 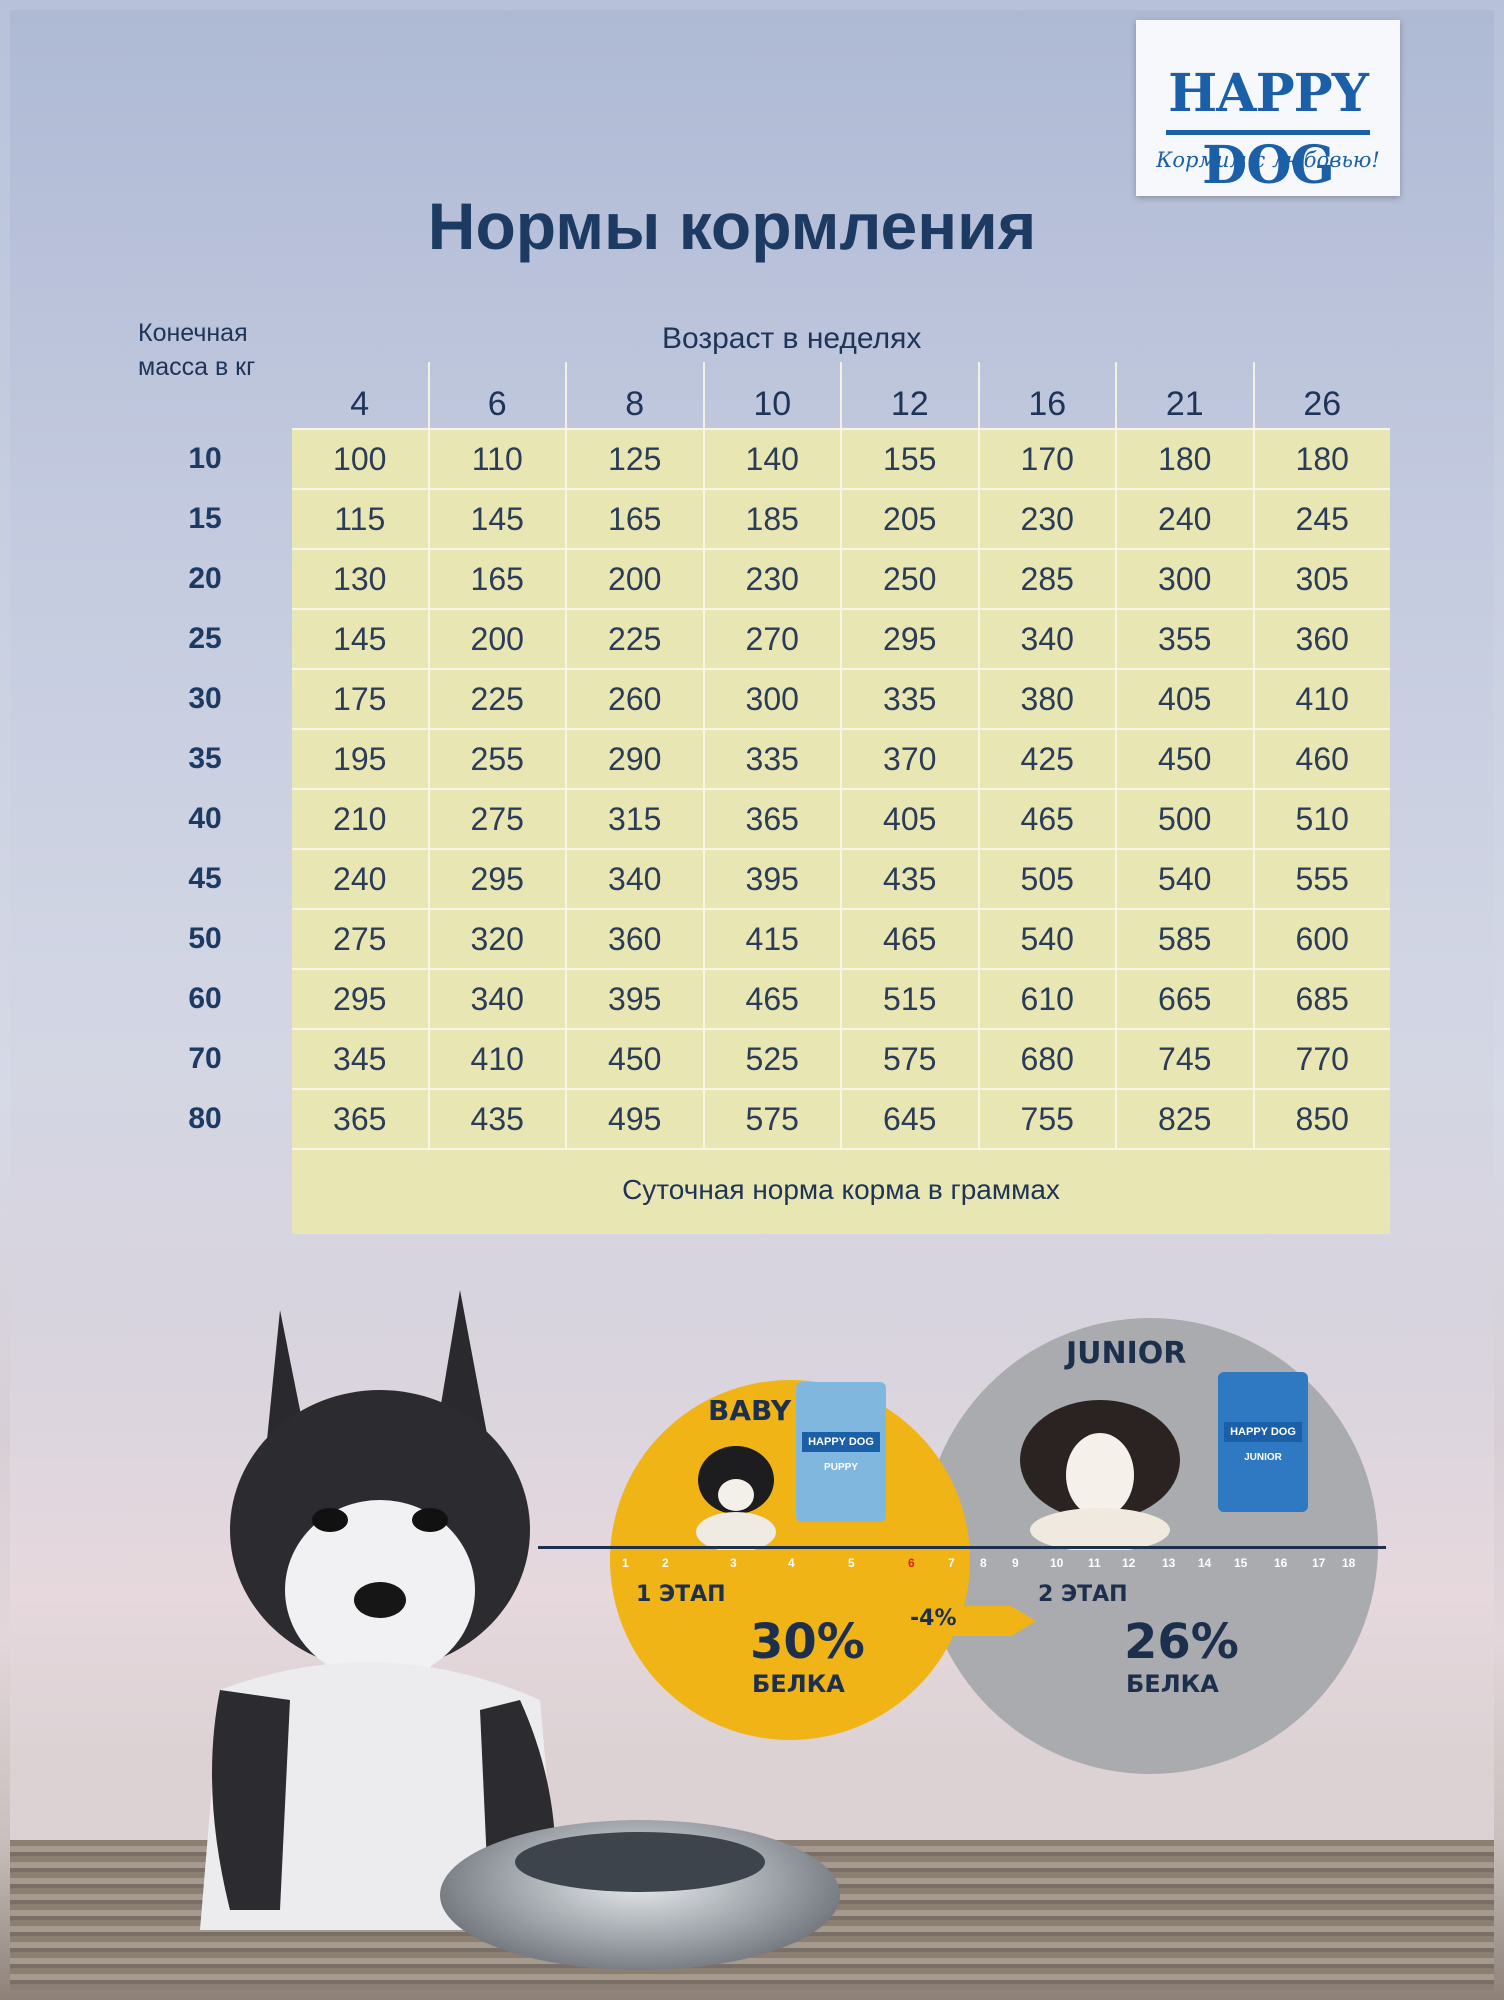 What do you see at coordinates (1321, 879) in the screenshot?
I see `table-cell: 555` at bounding box center [1321, 879].